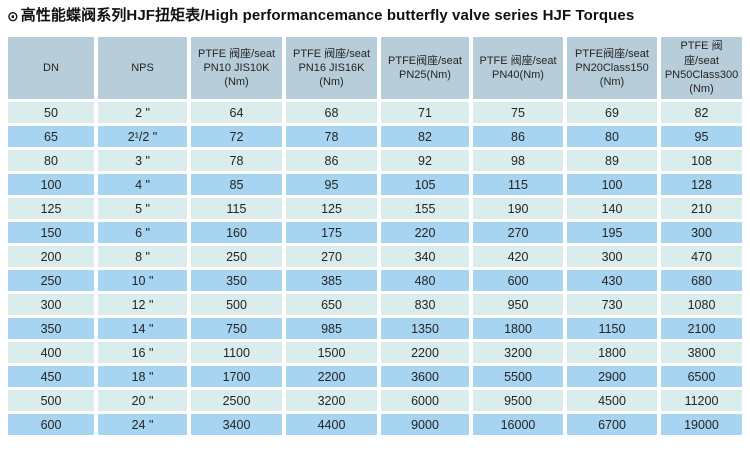 The image size is (750, 459). I want to click on nps-cell: 18 ", so click(142, 376).